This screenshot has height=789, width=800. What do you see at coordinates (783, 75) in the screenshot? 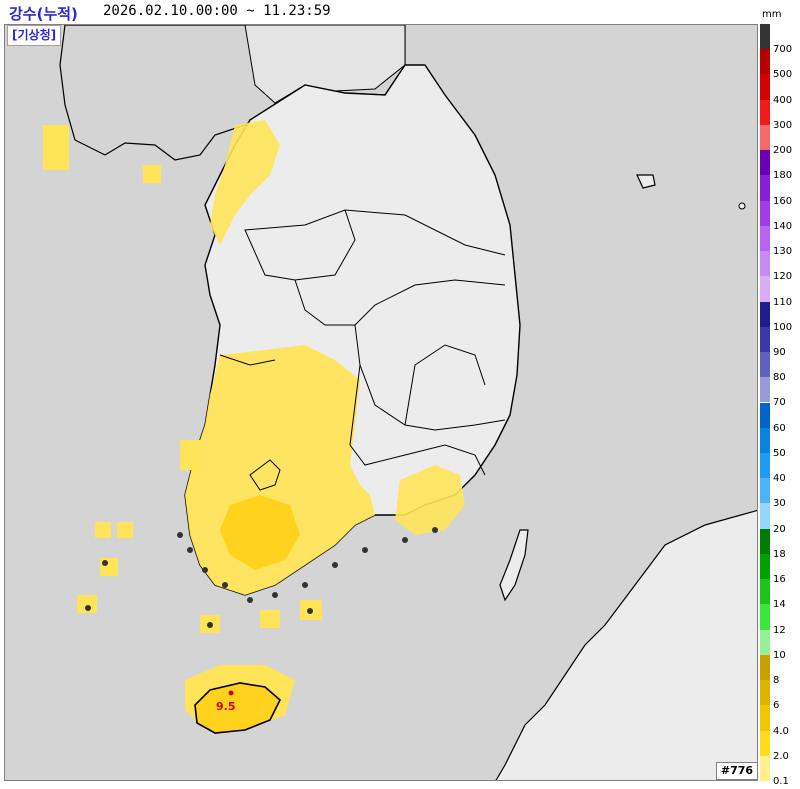
I see `legend-label: 500` at bounding box center [783, 75].